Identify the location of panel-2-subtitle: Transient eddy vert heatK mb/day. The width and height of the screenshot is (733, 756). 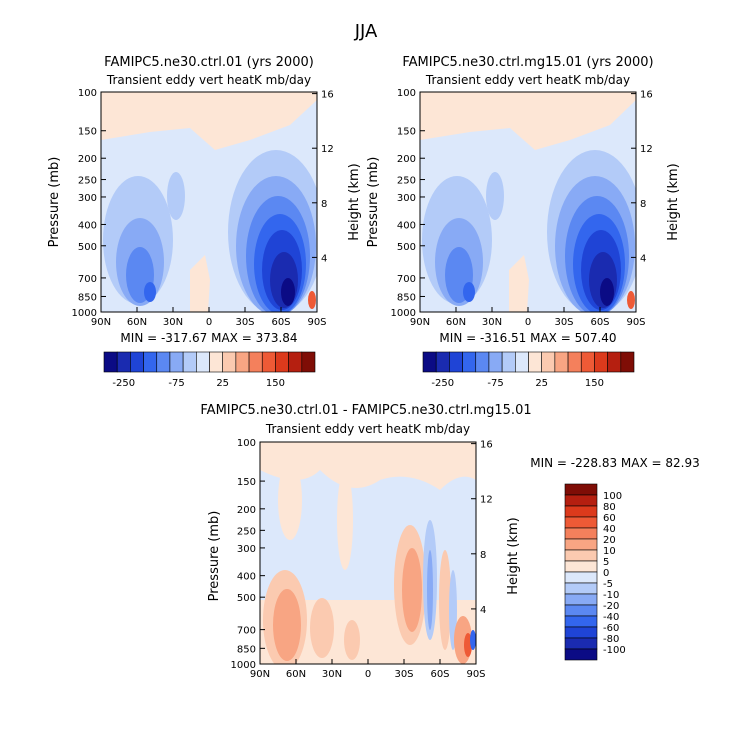
(527, 80).